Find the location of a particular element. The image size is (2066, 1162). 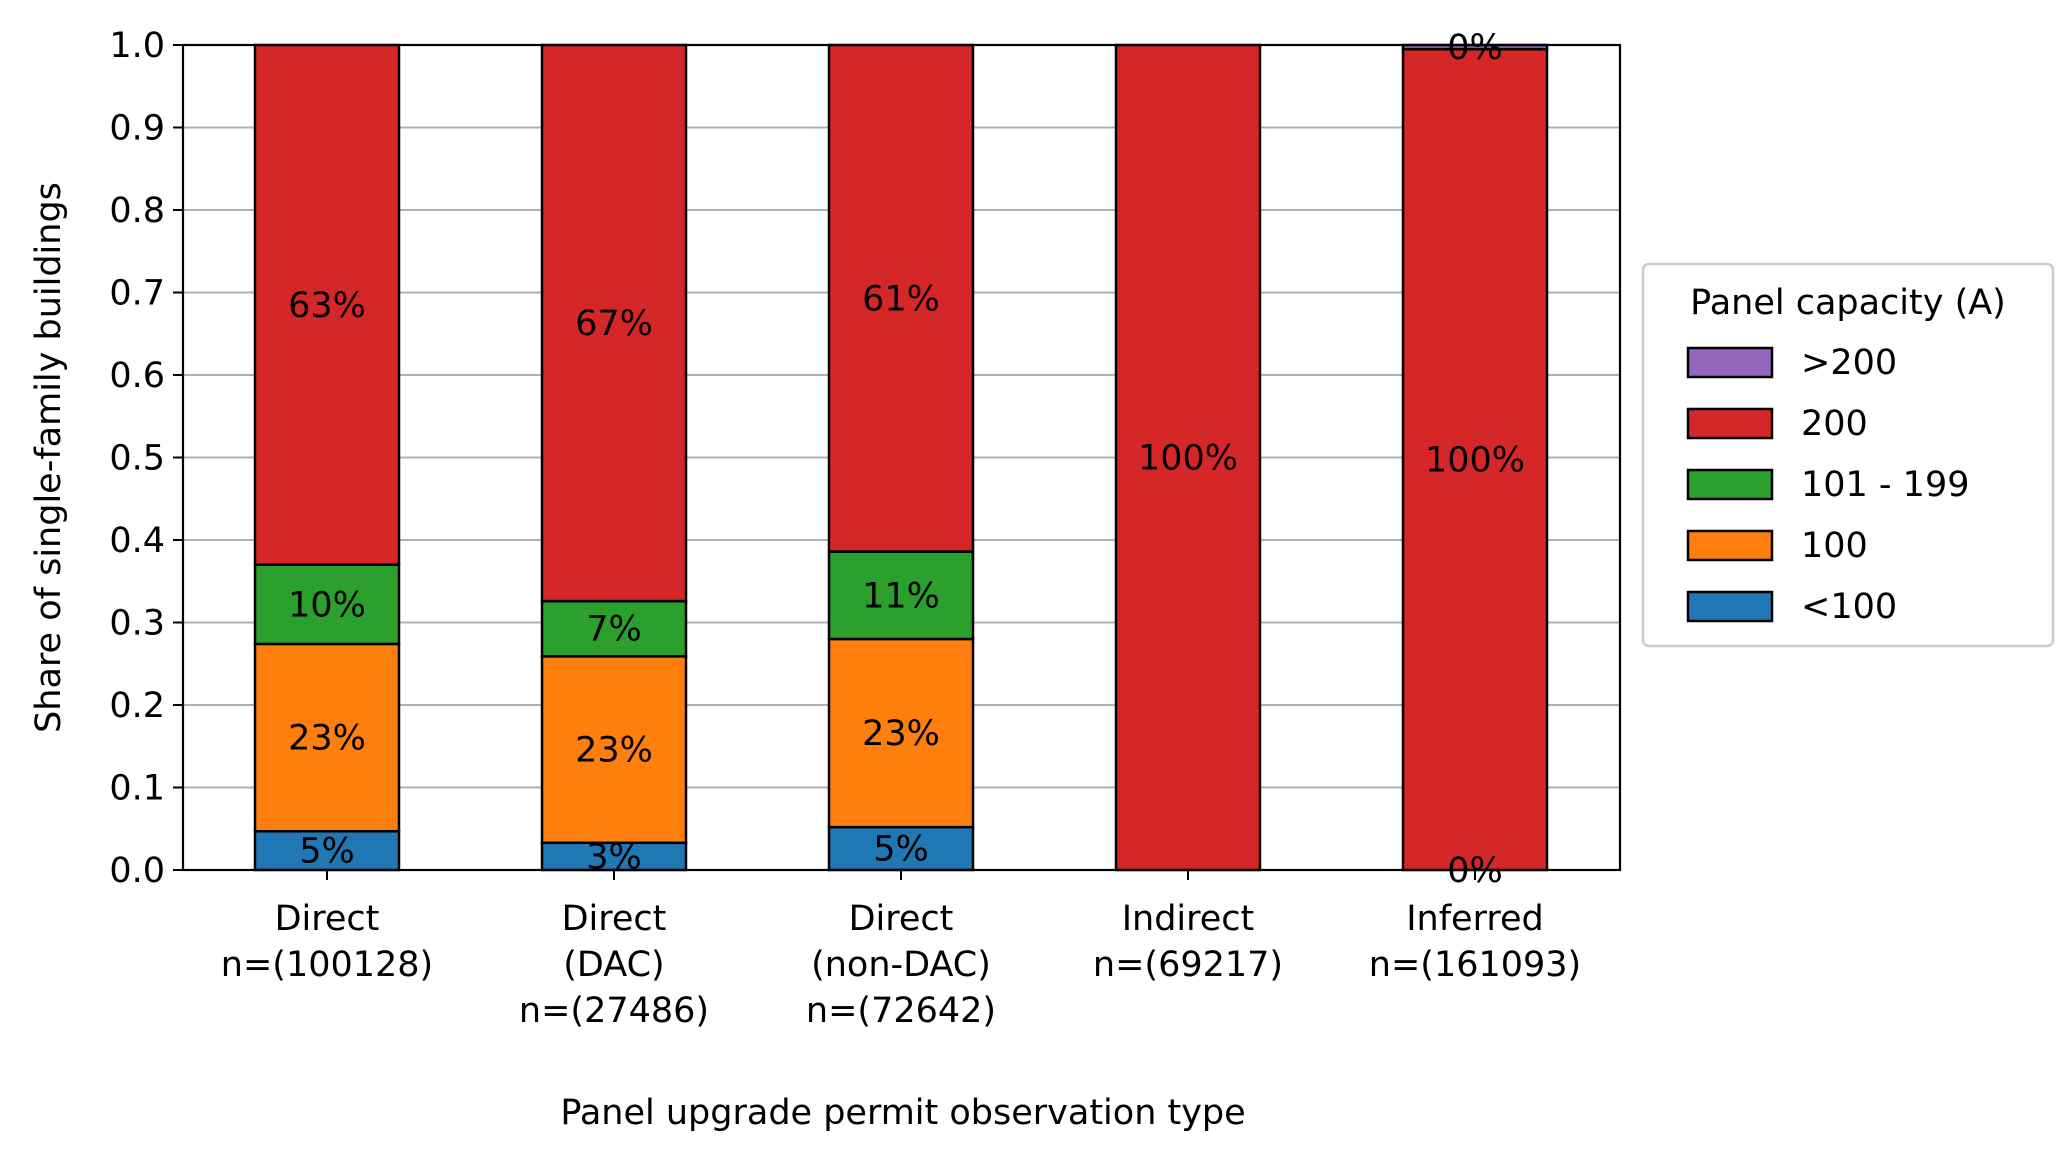

x-tick-label: (DAC) is located at coordinates (613, 965).